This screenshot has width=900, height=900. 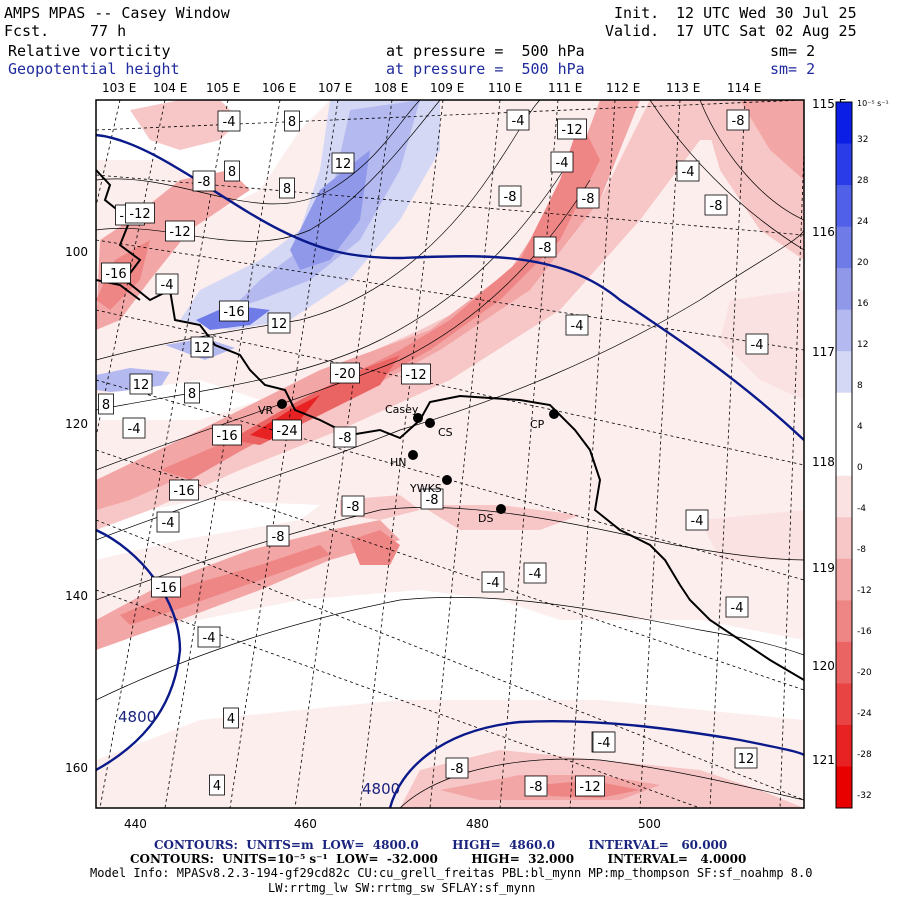 I want to click on longitude-label: 112 E, so click(x=623, y=88).